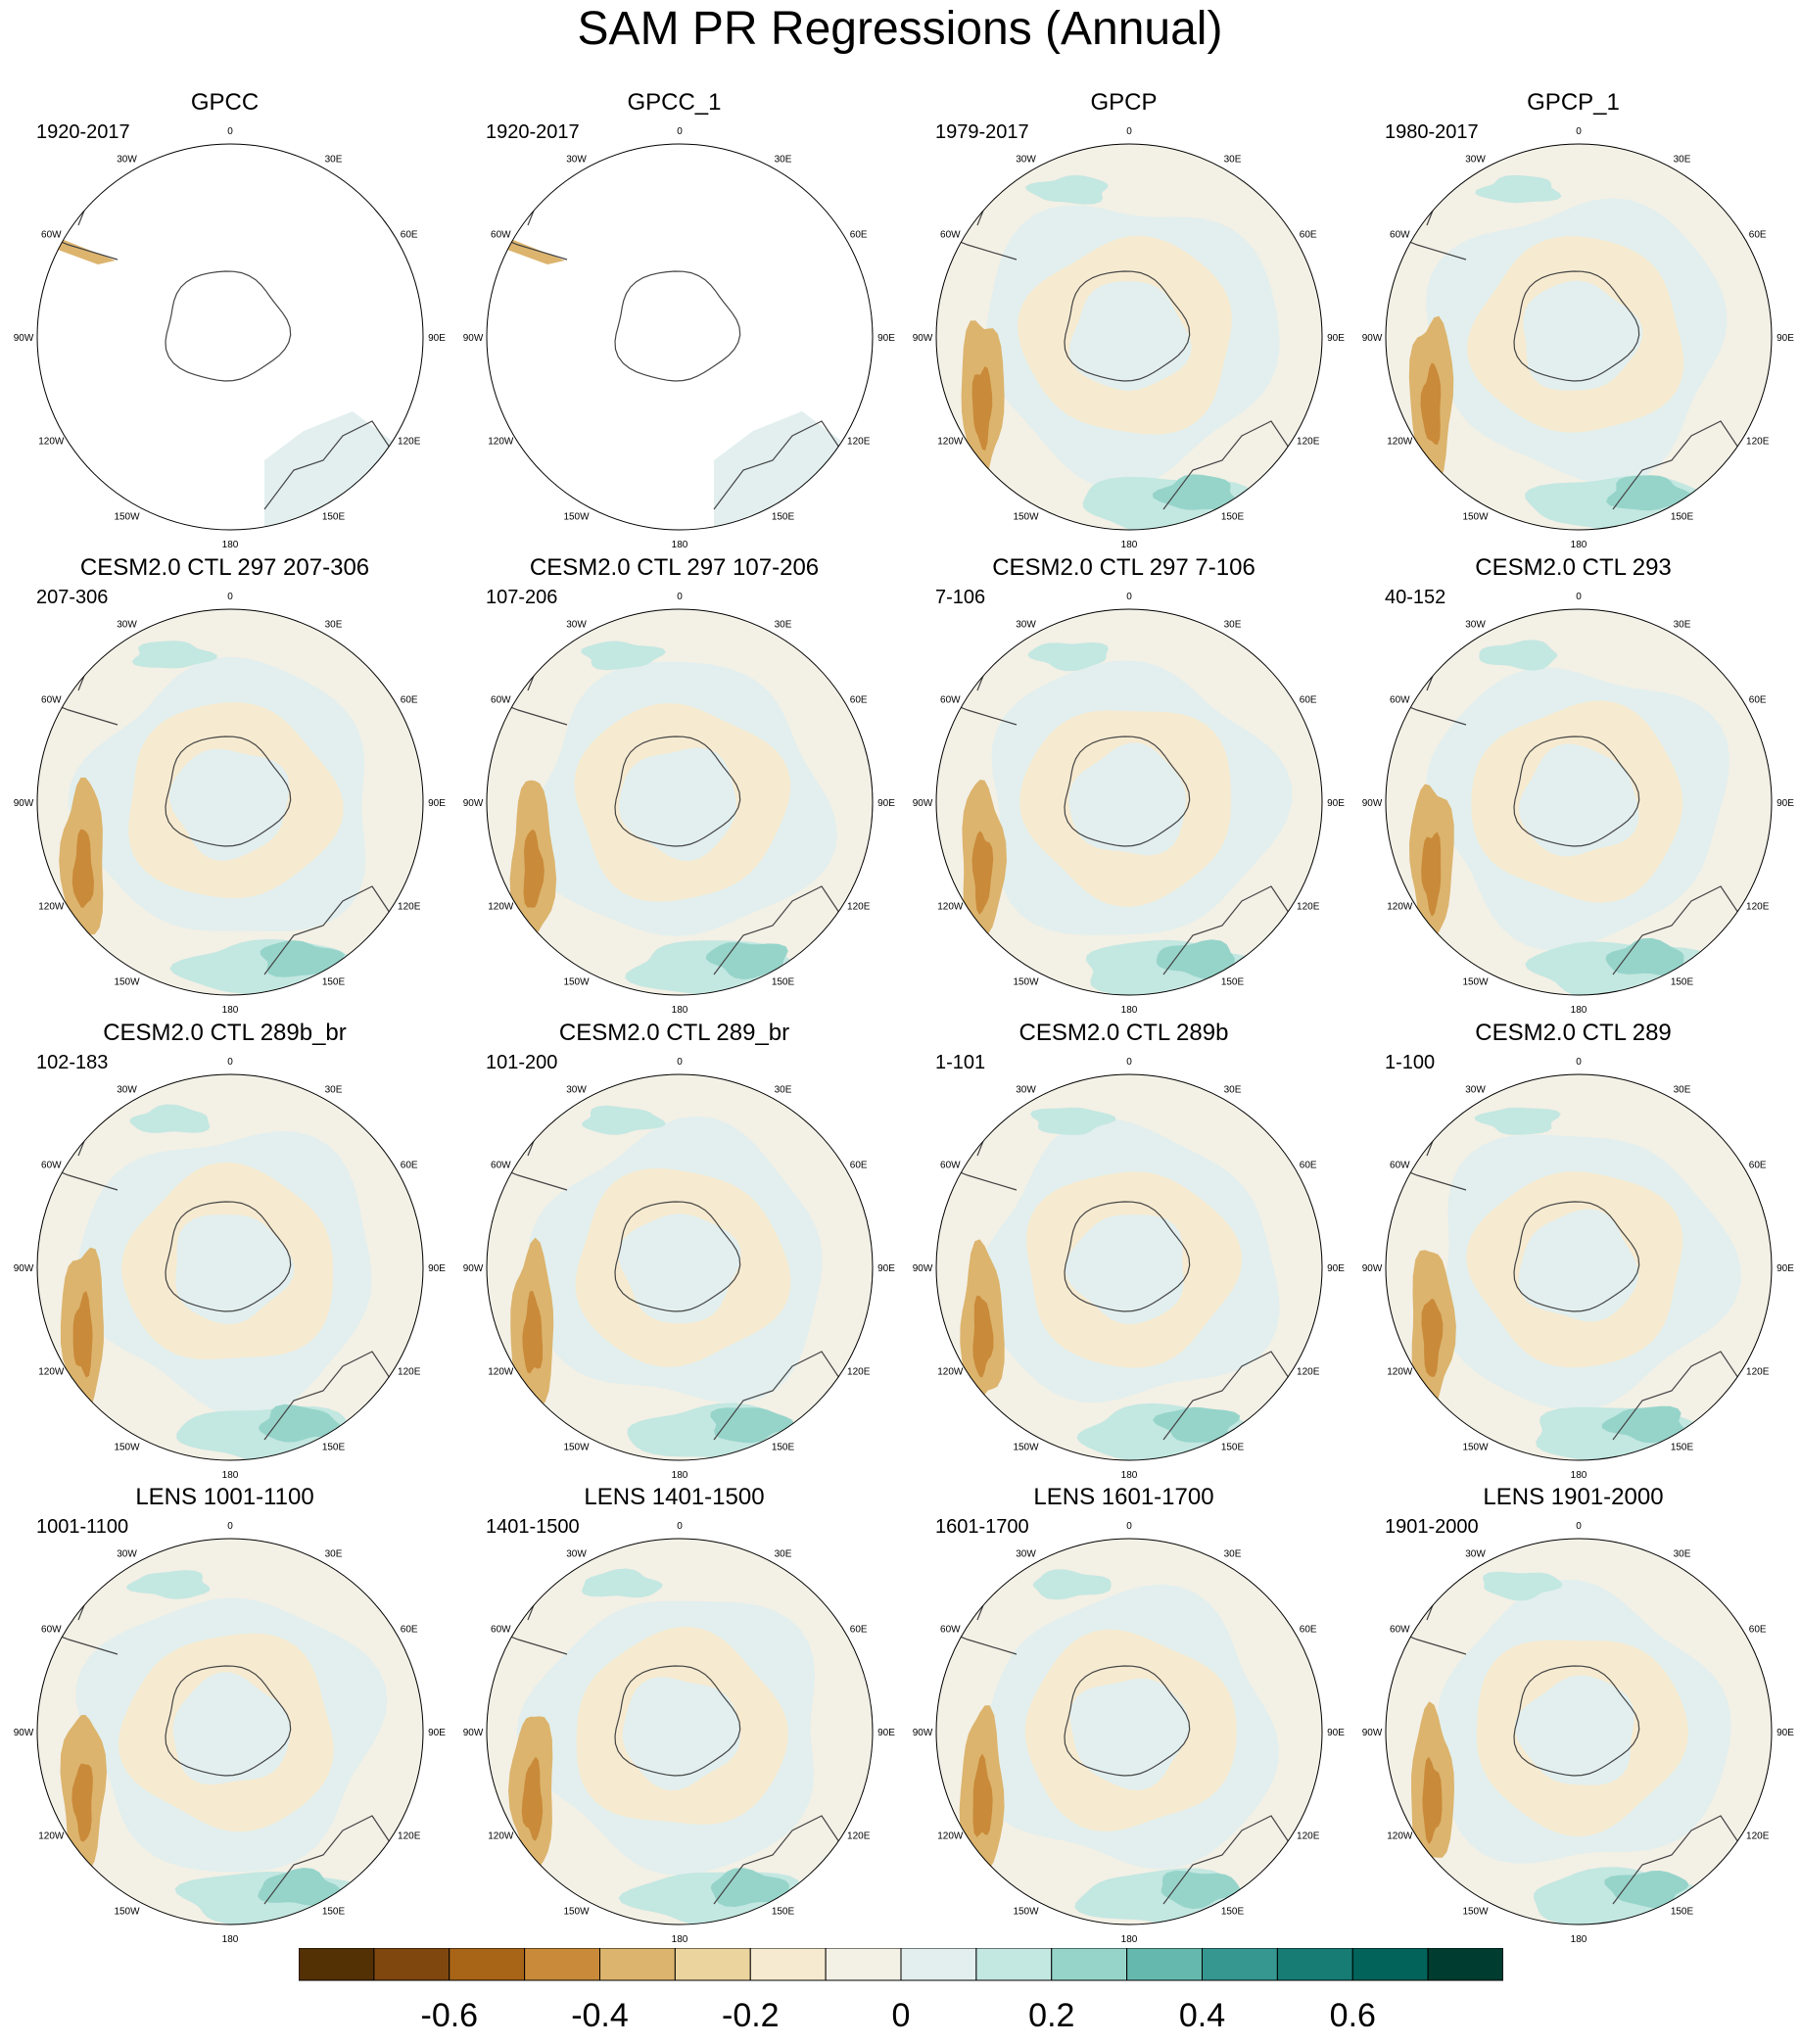 The width and height of the screenshot is (1800, 2044). I want to click on colorbar-tick-label: -0.6, so click(450, 2015).